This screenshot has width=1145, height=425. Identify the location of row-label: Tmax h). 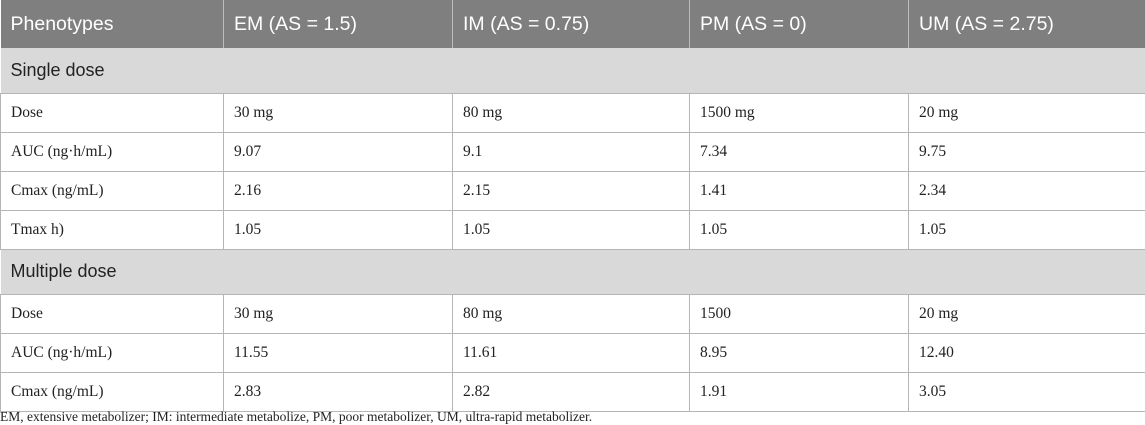
(112, 230).